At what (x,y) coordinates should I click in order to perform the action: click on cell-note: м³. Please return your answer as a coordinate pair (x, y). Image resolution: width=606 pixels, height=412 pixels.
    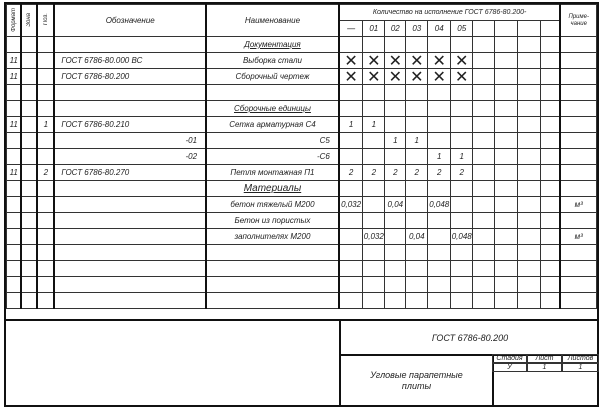
    Looking at the image, I should click on (578, 204).